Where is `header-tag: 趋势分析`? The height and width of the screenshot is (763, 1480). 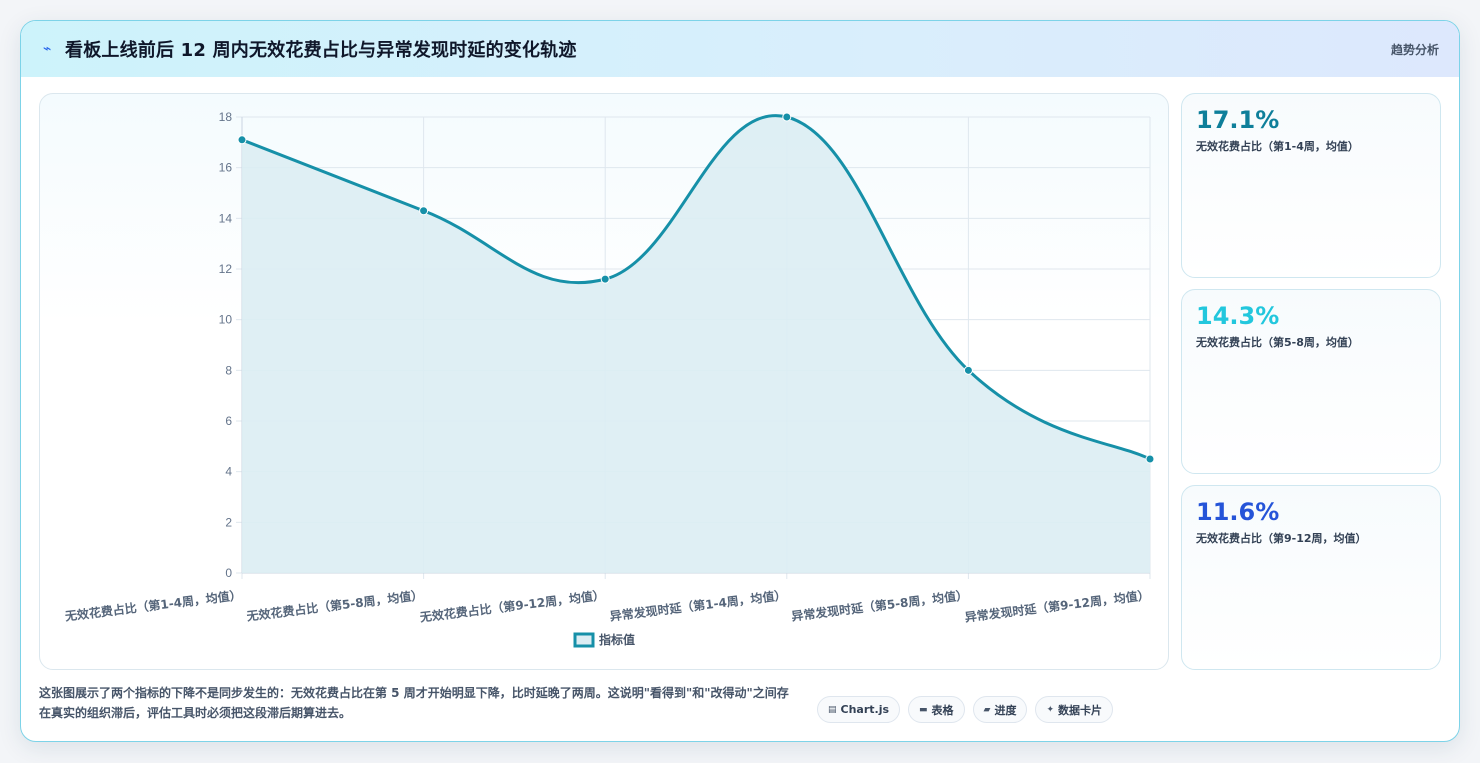
header-tag: 趋势分析 is located at coordinates (1414, 49).